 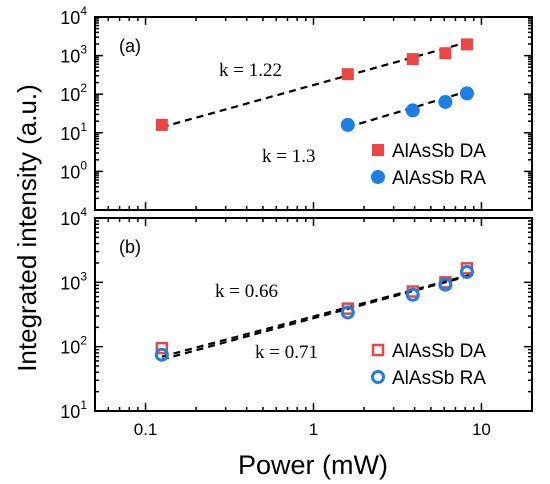 I want to click on y-tick-label: 10⁰, so click(x=73, y=170).